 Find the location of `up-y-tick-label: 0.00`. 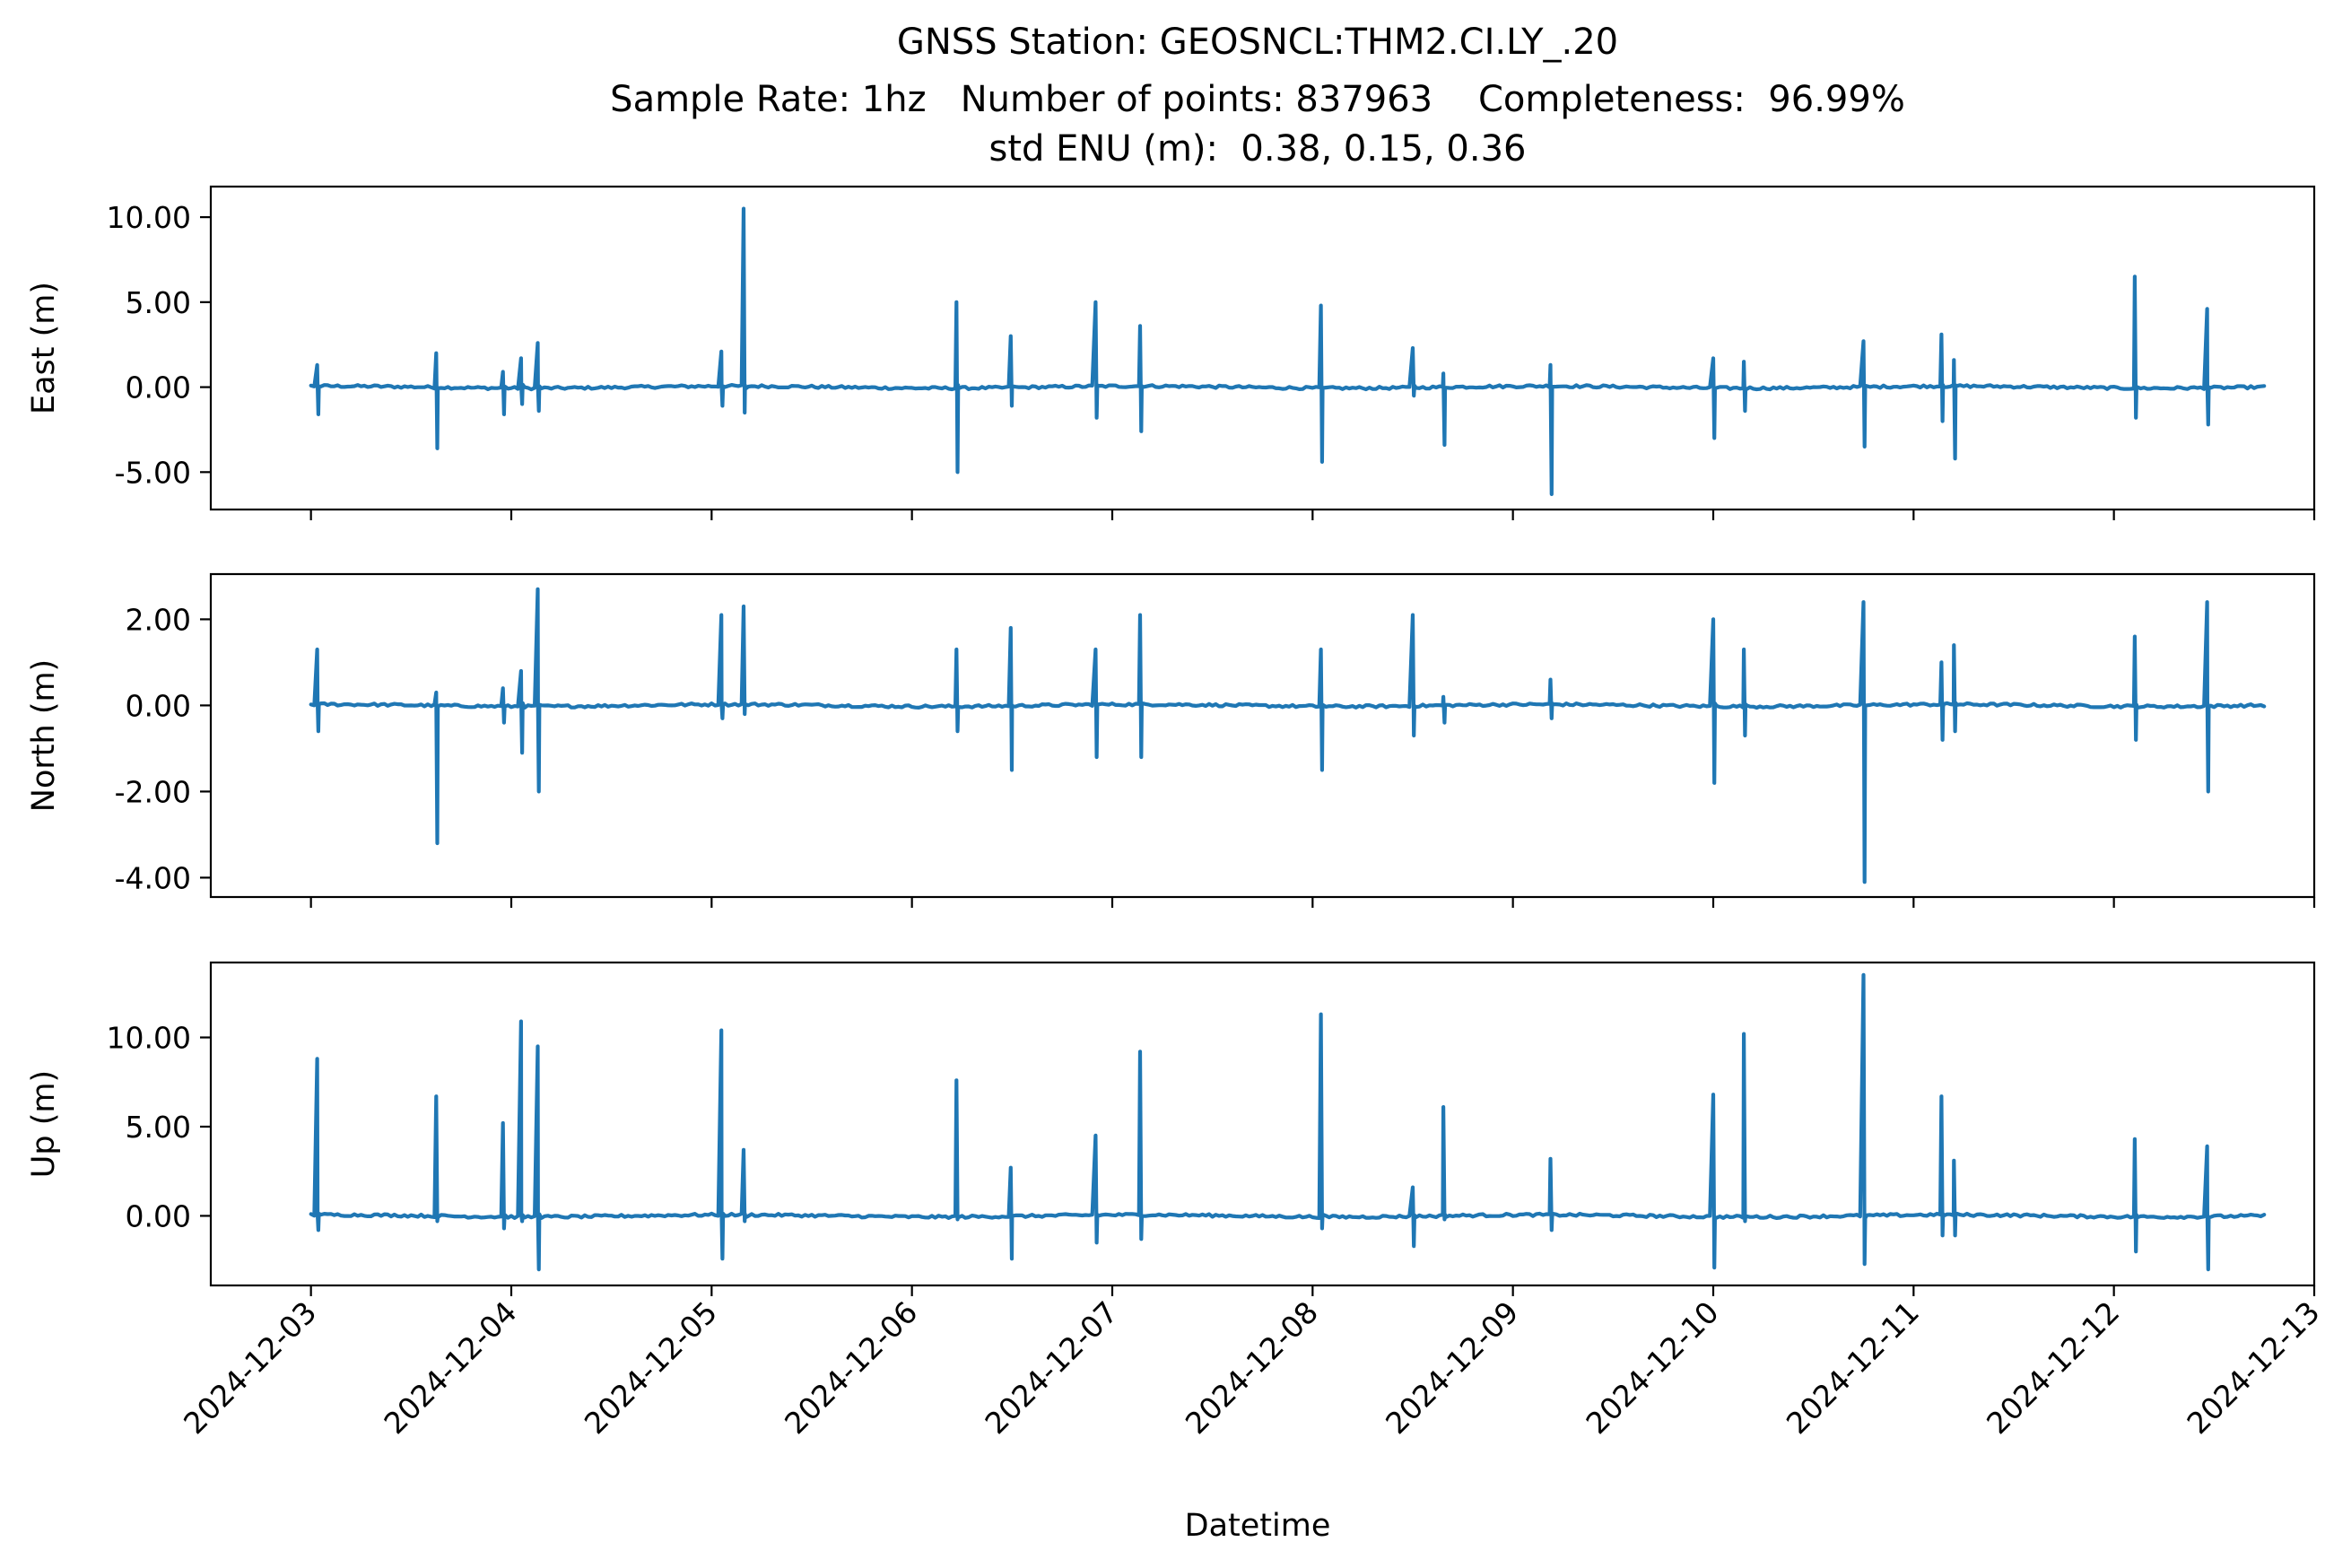

up-y-tick-label: 0.00 is located at coordinates (158, 1216).